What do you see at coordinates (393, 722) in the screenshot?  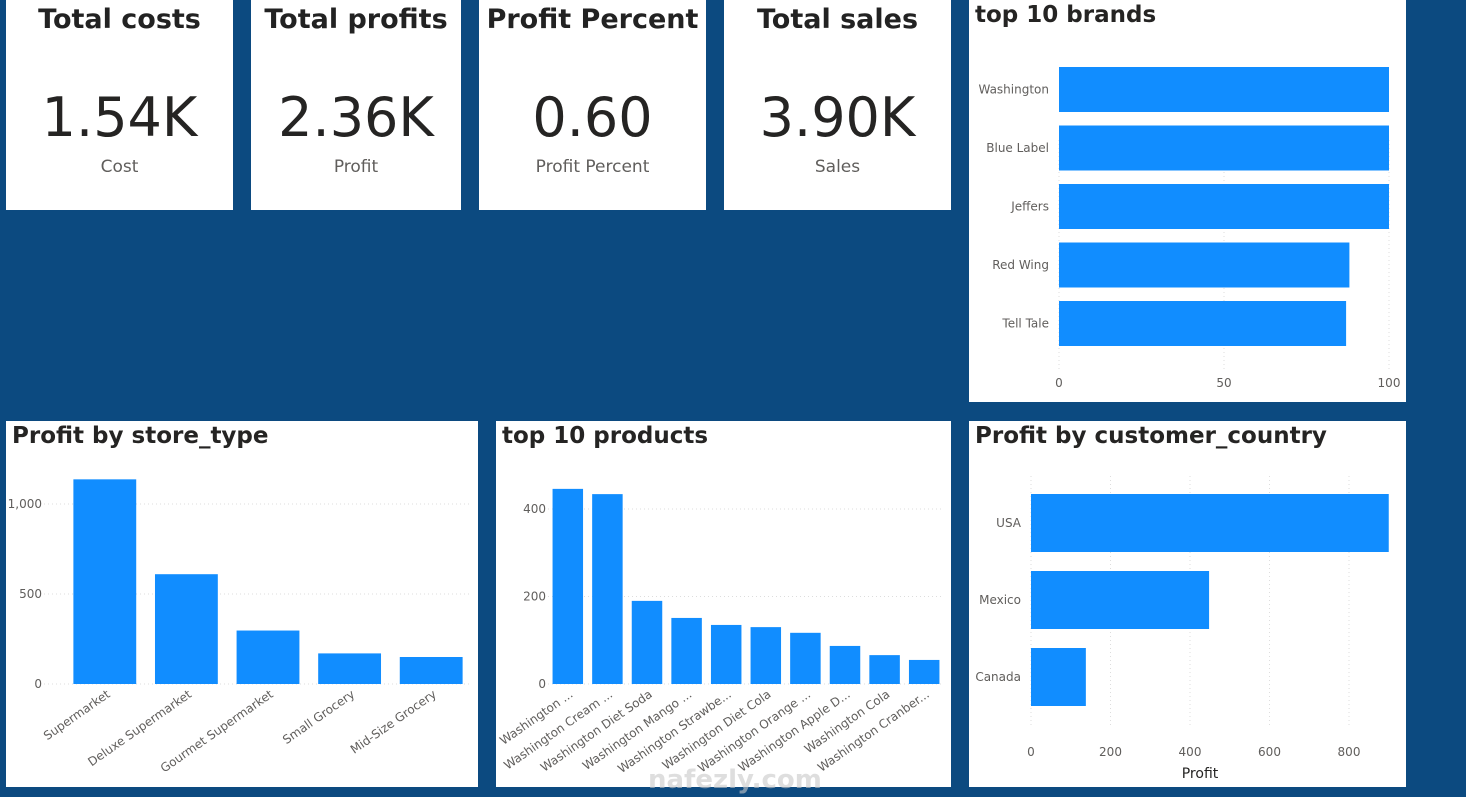 I see `category-label: Mid-Size Grocery` at bounding box center [393, 722].